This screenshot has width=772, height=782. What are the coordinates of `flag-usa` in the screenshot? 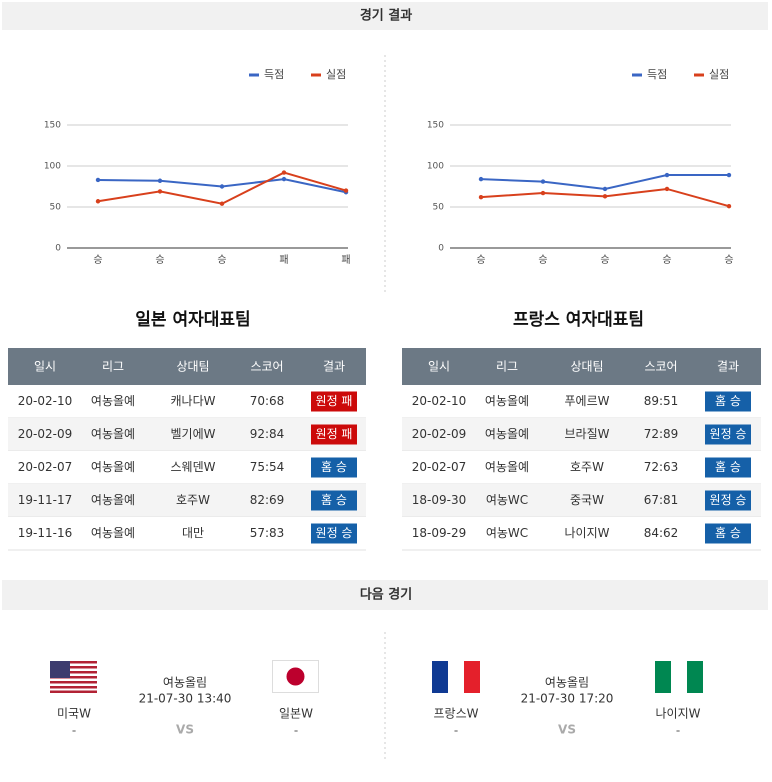 It's located at (73, 677).